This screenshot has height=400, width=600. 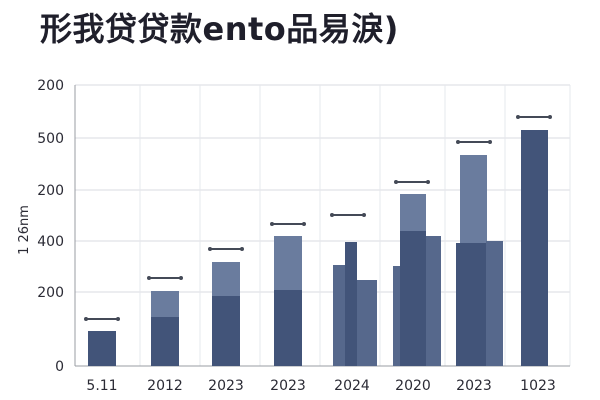 I want to click on x-tick-label: 2020, so click(x=413, y=386).